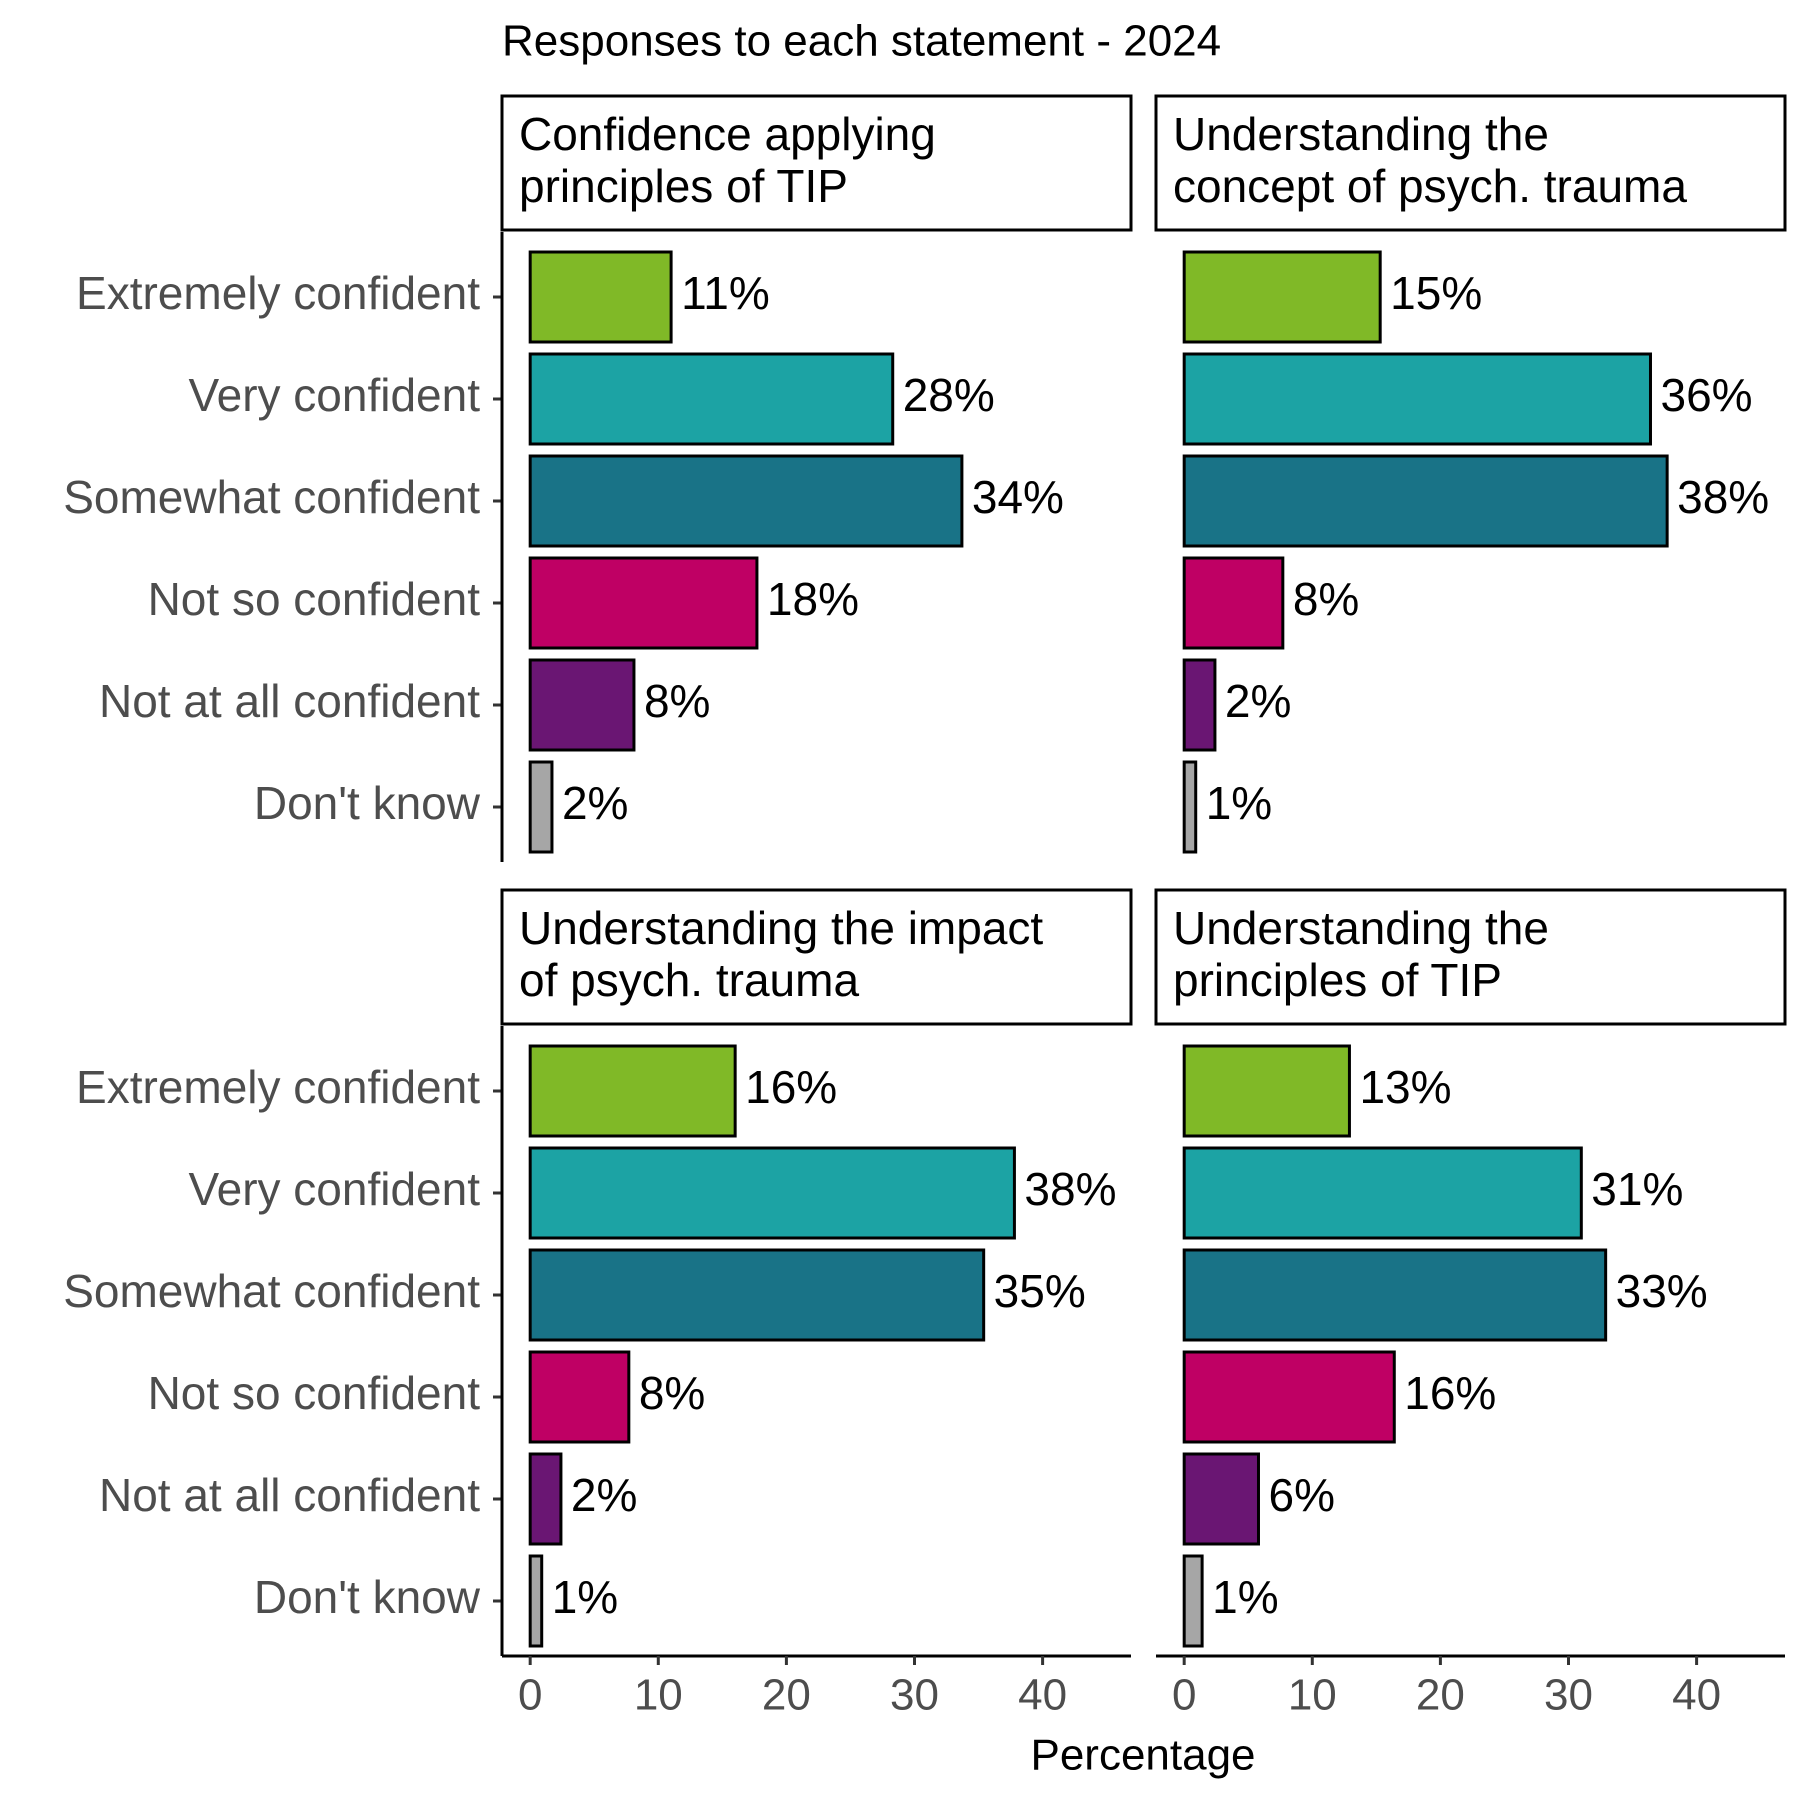  What do you see at coordinates (1301, 1495) in the screenshot?
I see `value-label: 6%` at bounding box center [1301, 1495].